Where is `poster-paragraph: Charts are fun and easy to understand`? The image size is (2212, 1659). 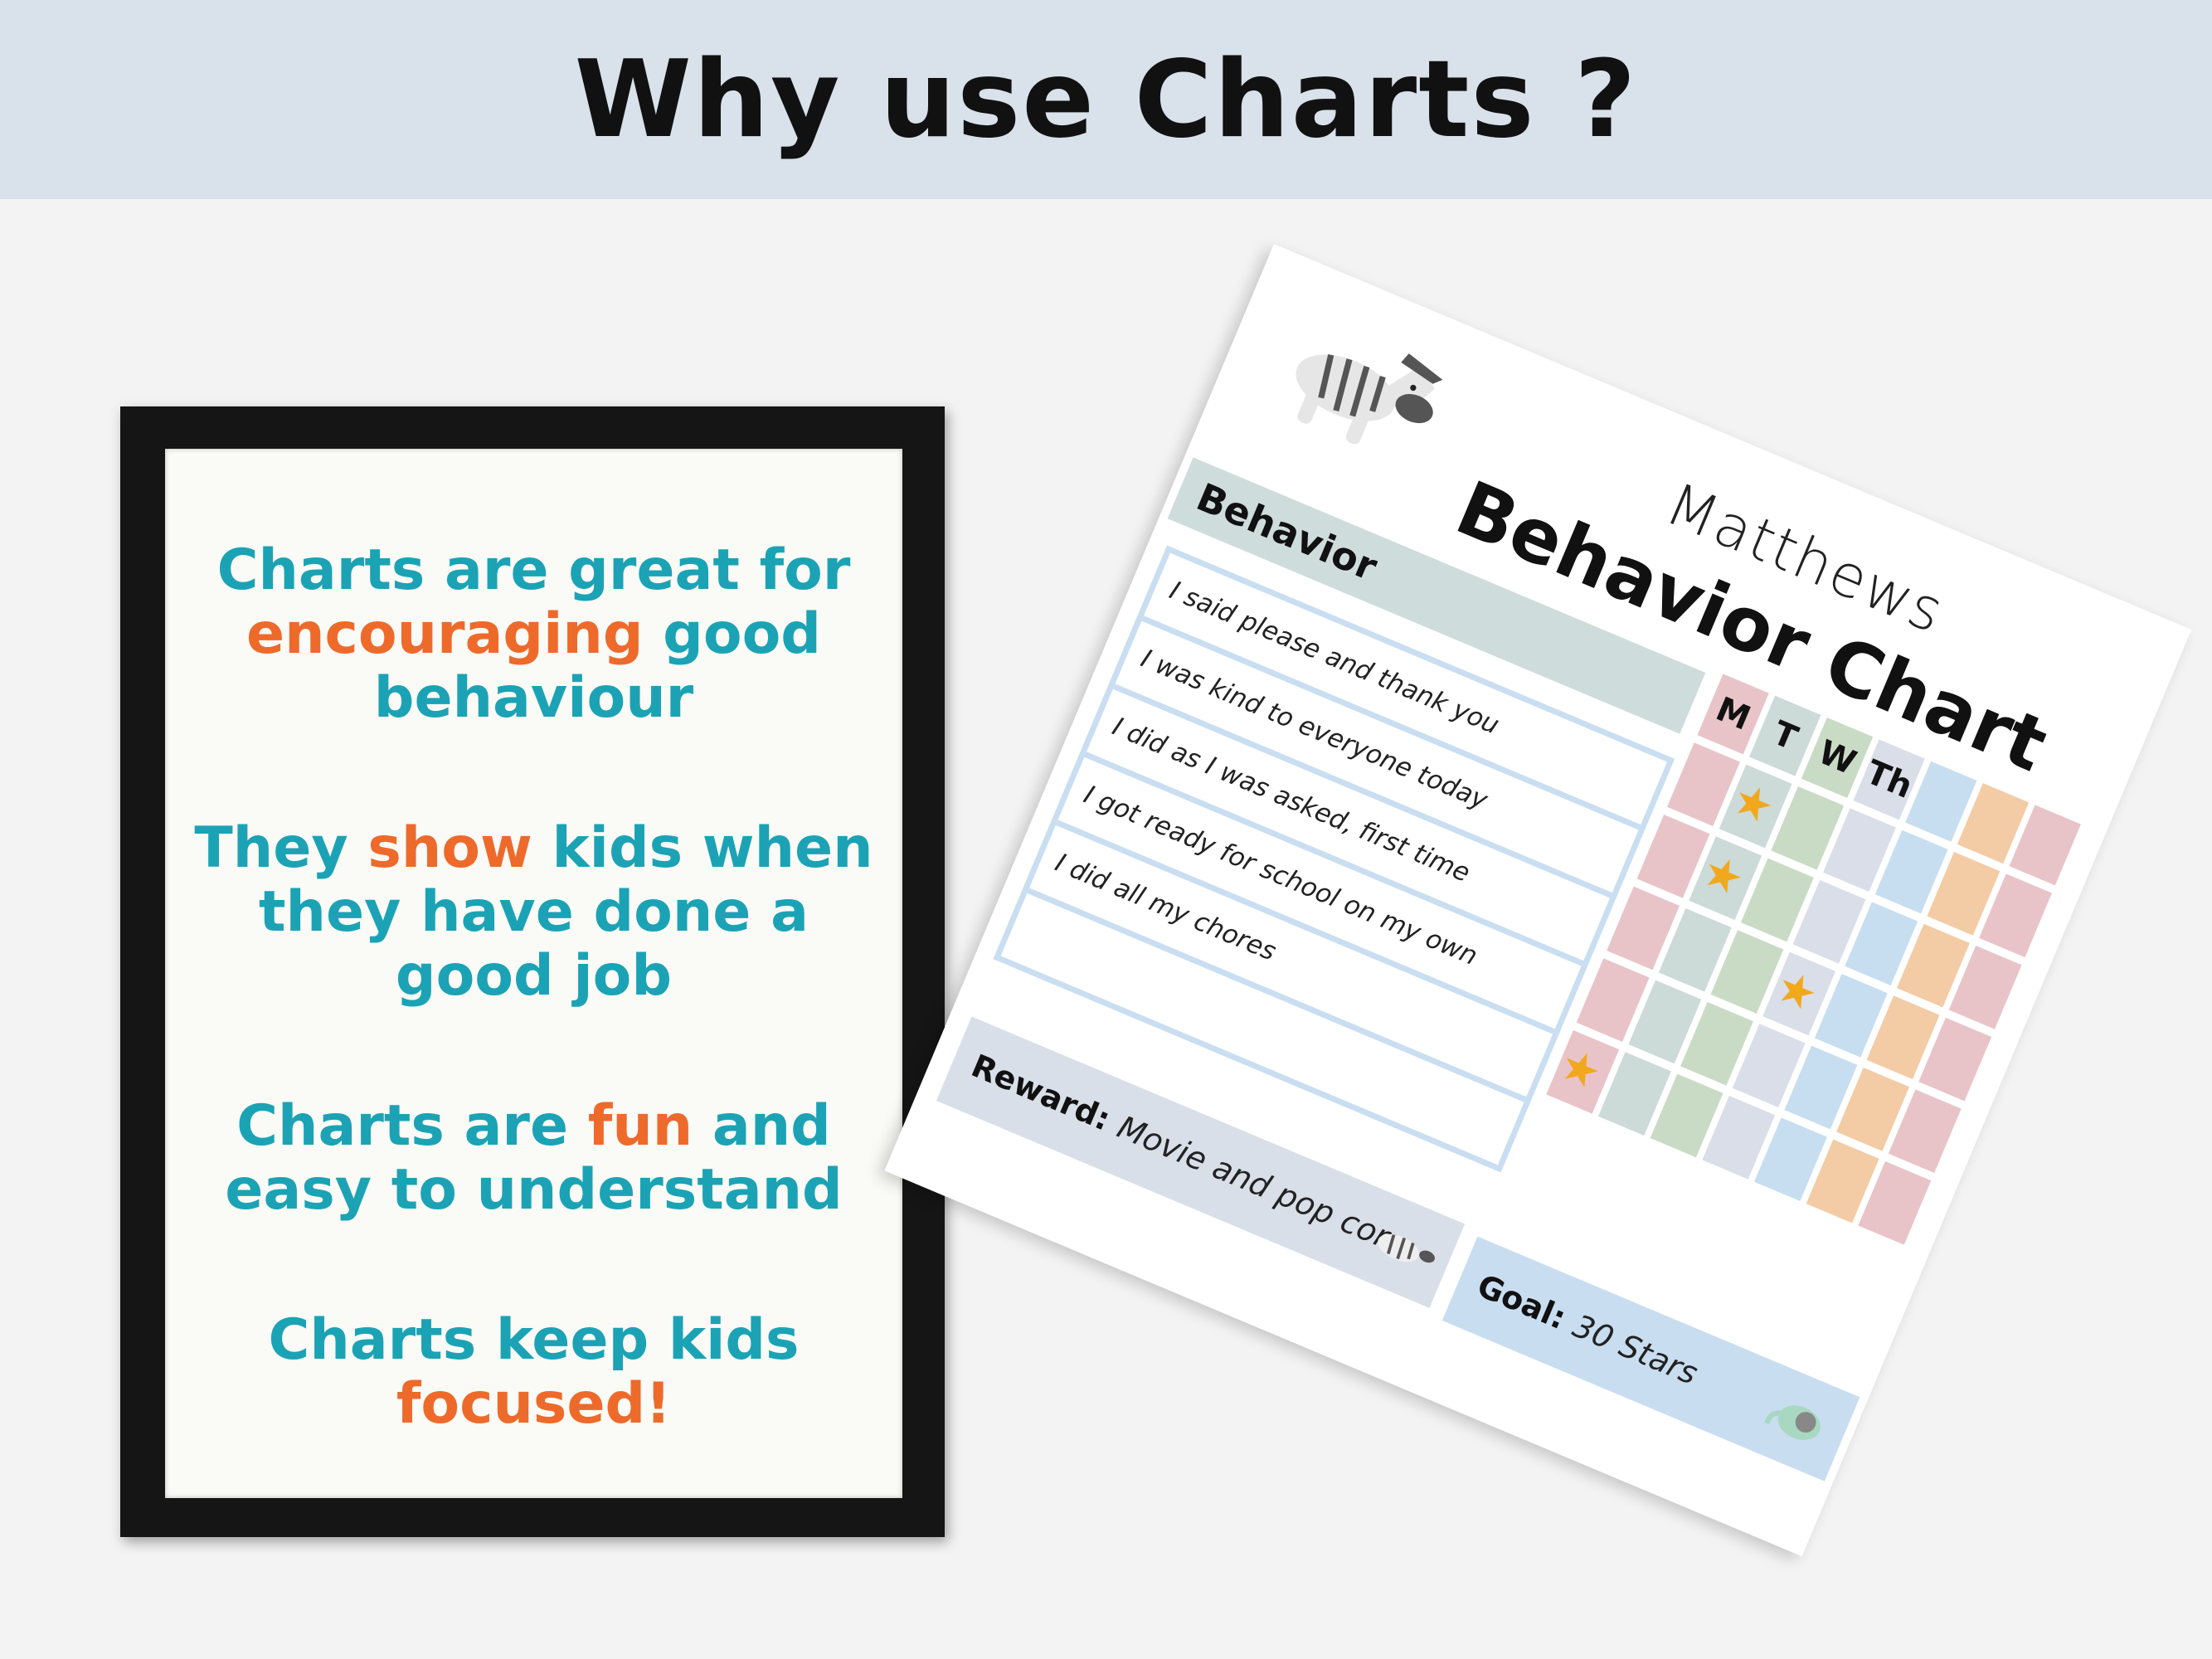
poster-paragraph: Charts are fun and easy to understand is located at coordinates (534, 1158).